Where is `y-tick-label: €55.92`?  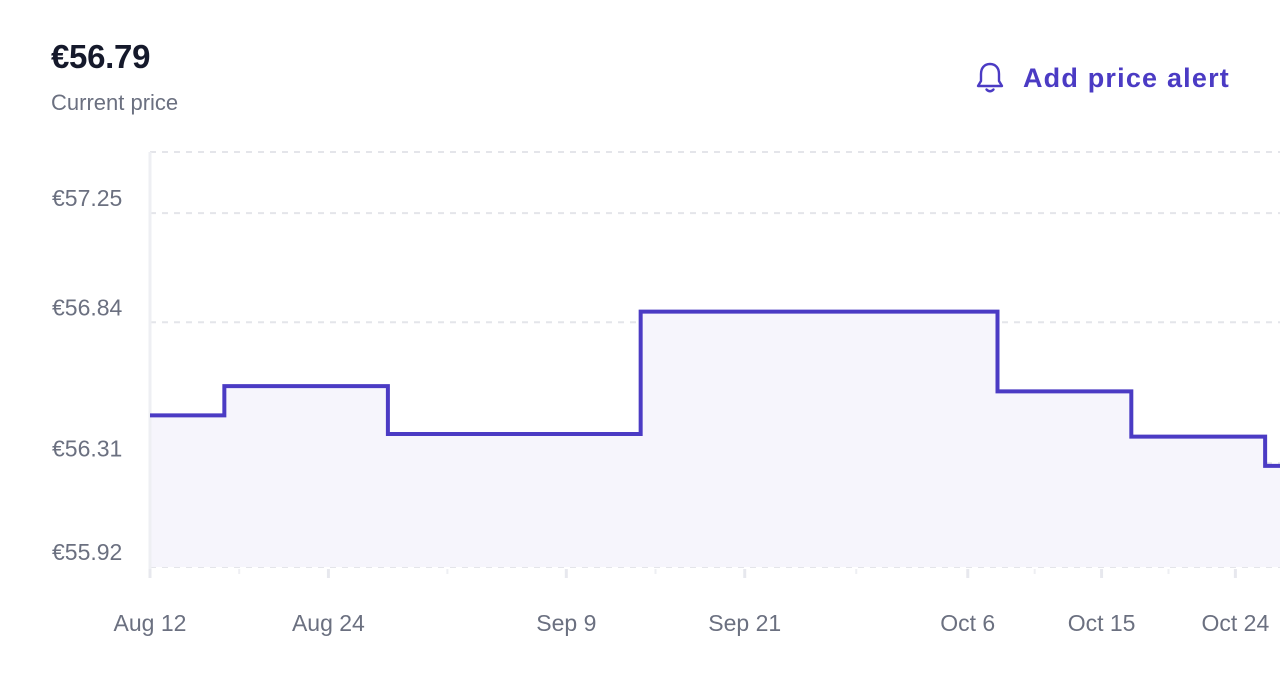 y-tick-label: €55.92 is located at coordinates (87, 552).